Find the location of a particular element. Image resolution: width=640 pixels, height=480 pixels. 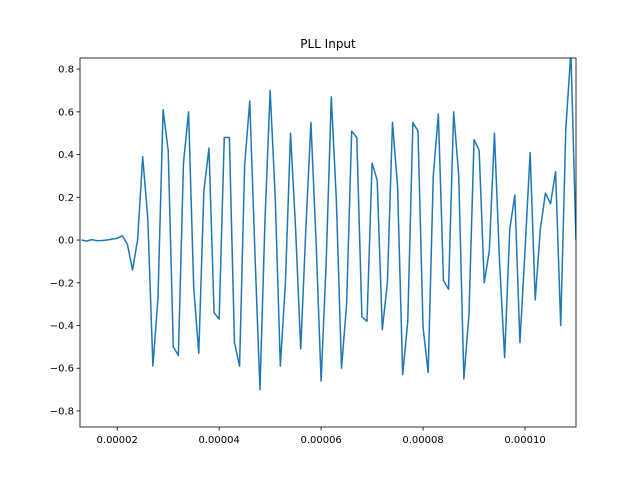

x-tick-label: 0.00010 is located at coordinates (524, 440).